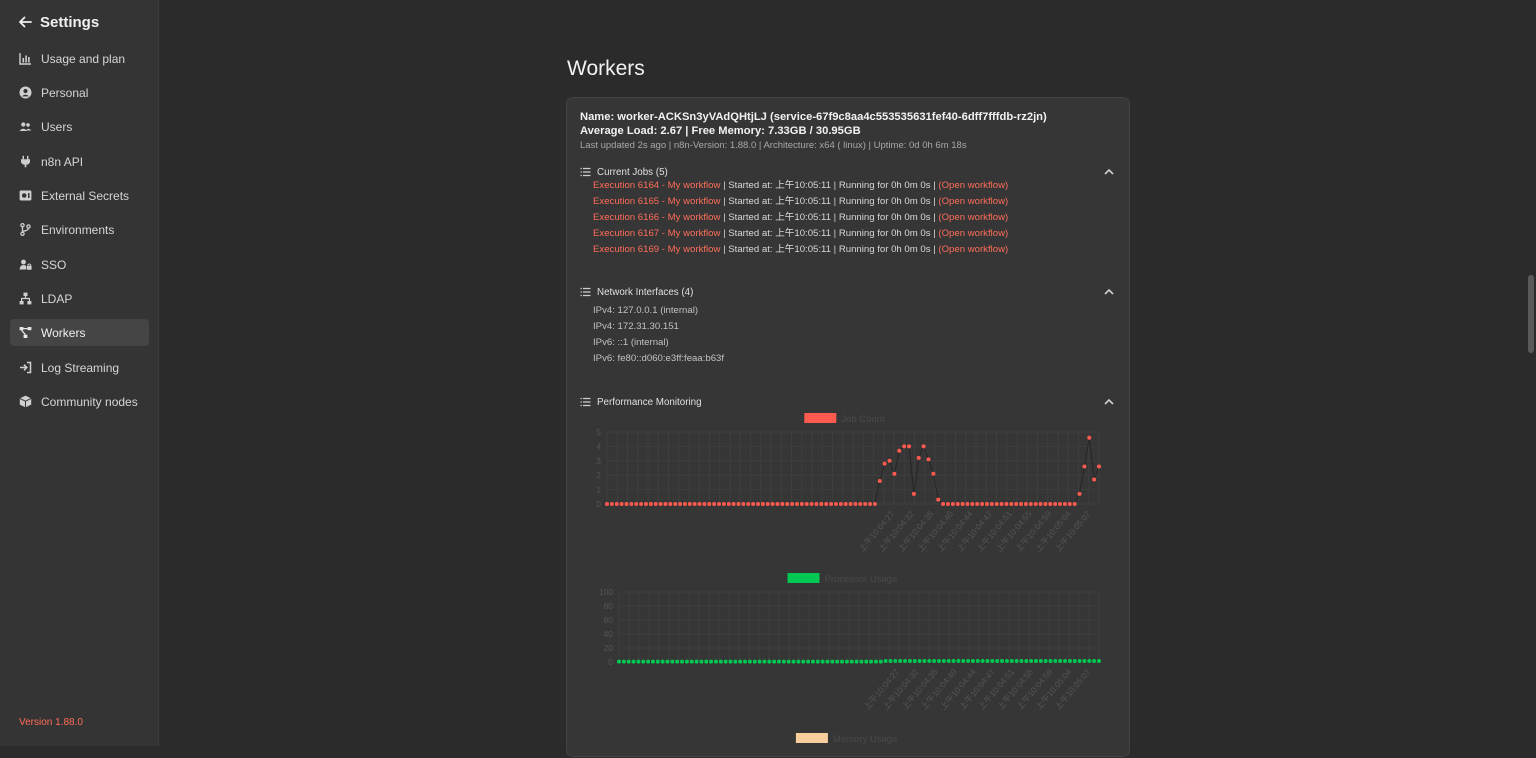  What do you see at coordinates (636, 292) in the screenshot?
I see `network-interfaces-header: Network Interfaces (4)` at bounding box center [636, 292].